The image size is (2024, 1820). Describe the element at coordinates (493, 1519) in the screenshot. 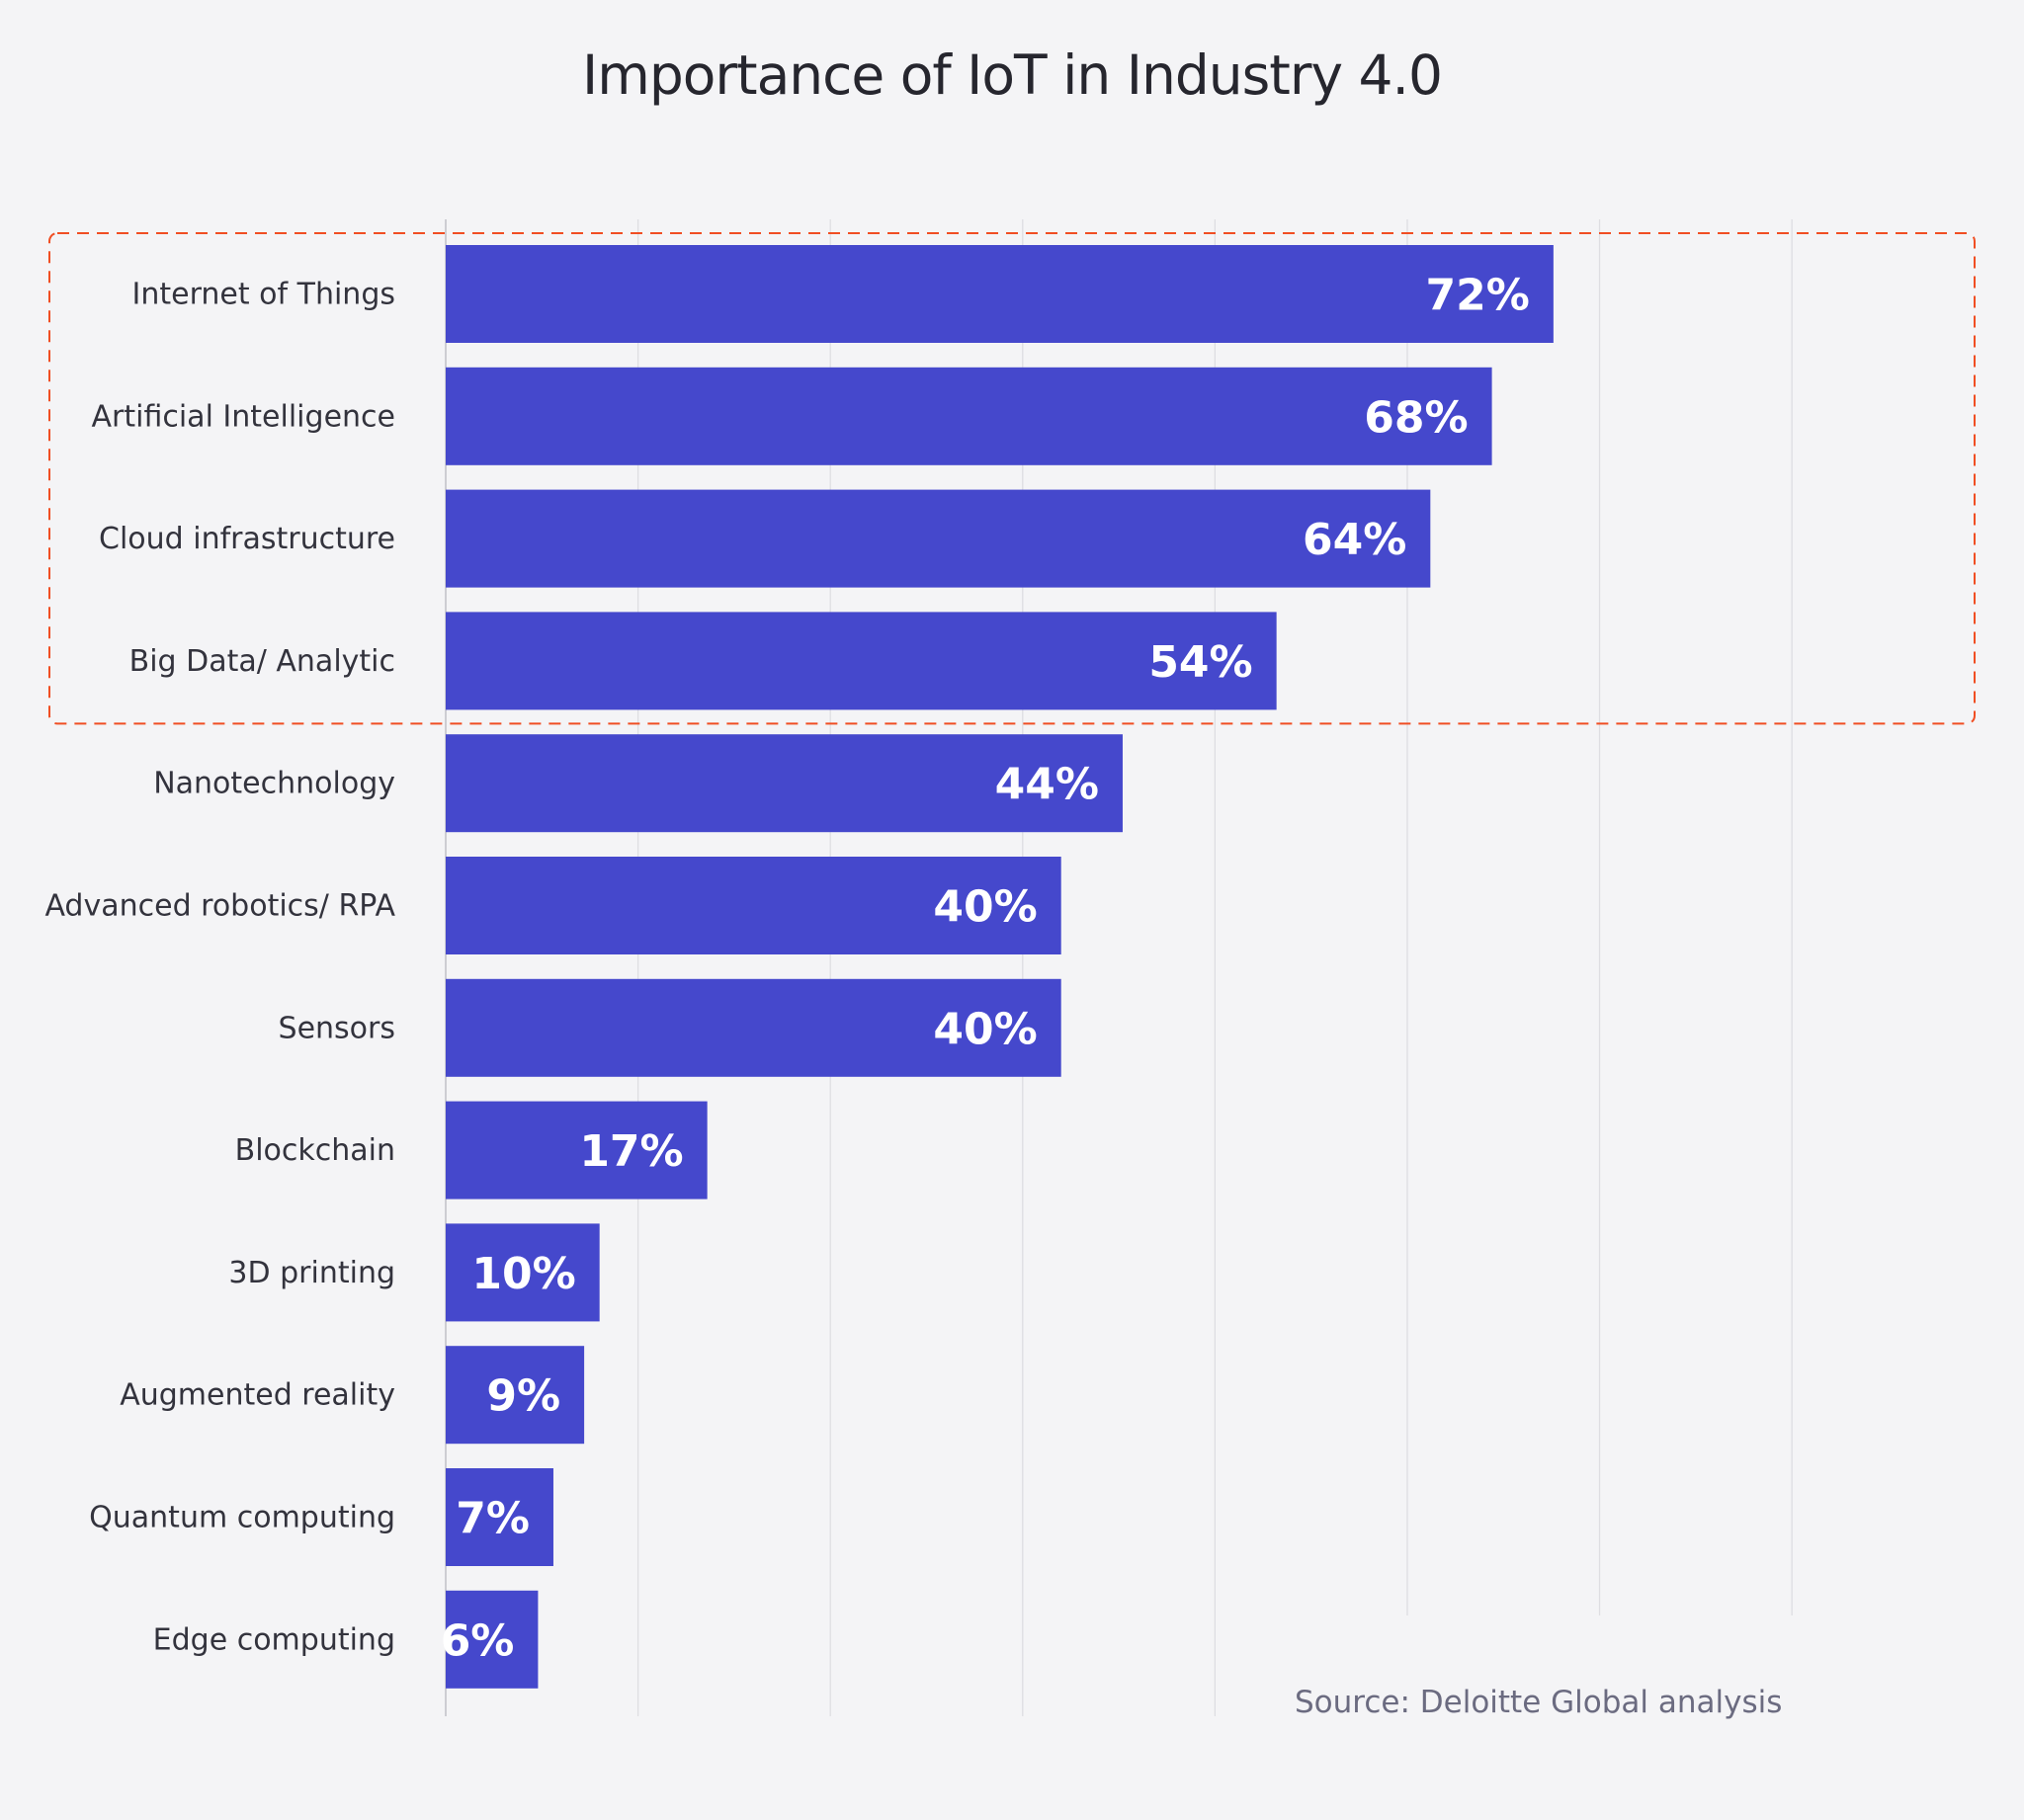

I see `value-label: 7%` at that location.